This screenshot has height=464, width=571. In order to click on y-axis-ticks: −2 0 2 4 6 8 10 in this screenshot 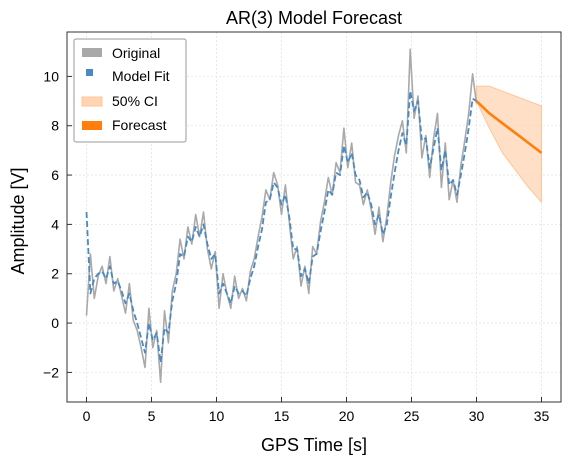, I will do `click(57, 224)`.